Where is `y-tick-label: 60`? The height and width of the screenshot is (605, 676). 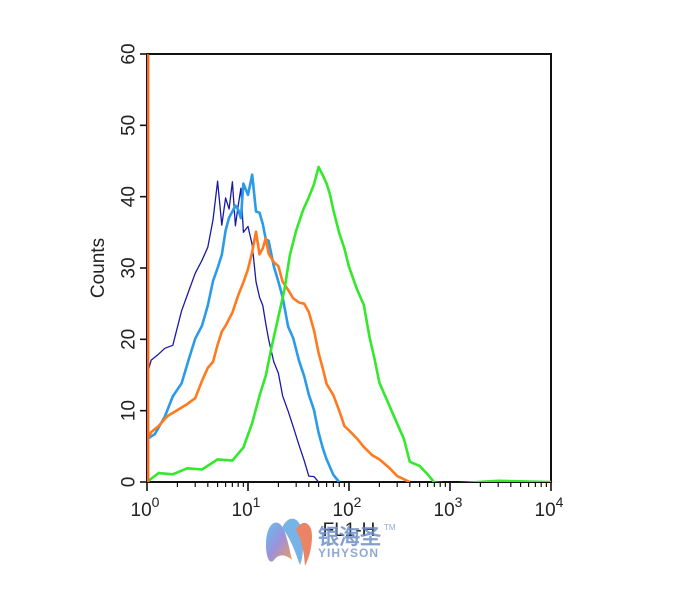
y-tick-label: 60 is located at coordinates (129, 53).